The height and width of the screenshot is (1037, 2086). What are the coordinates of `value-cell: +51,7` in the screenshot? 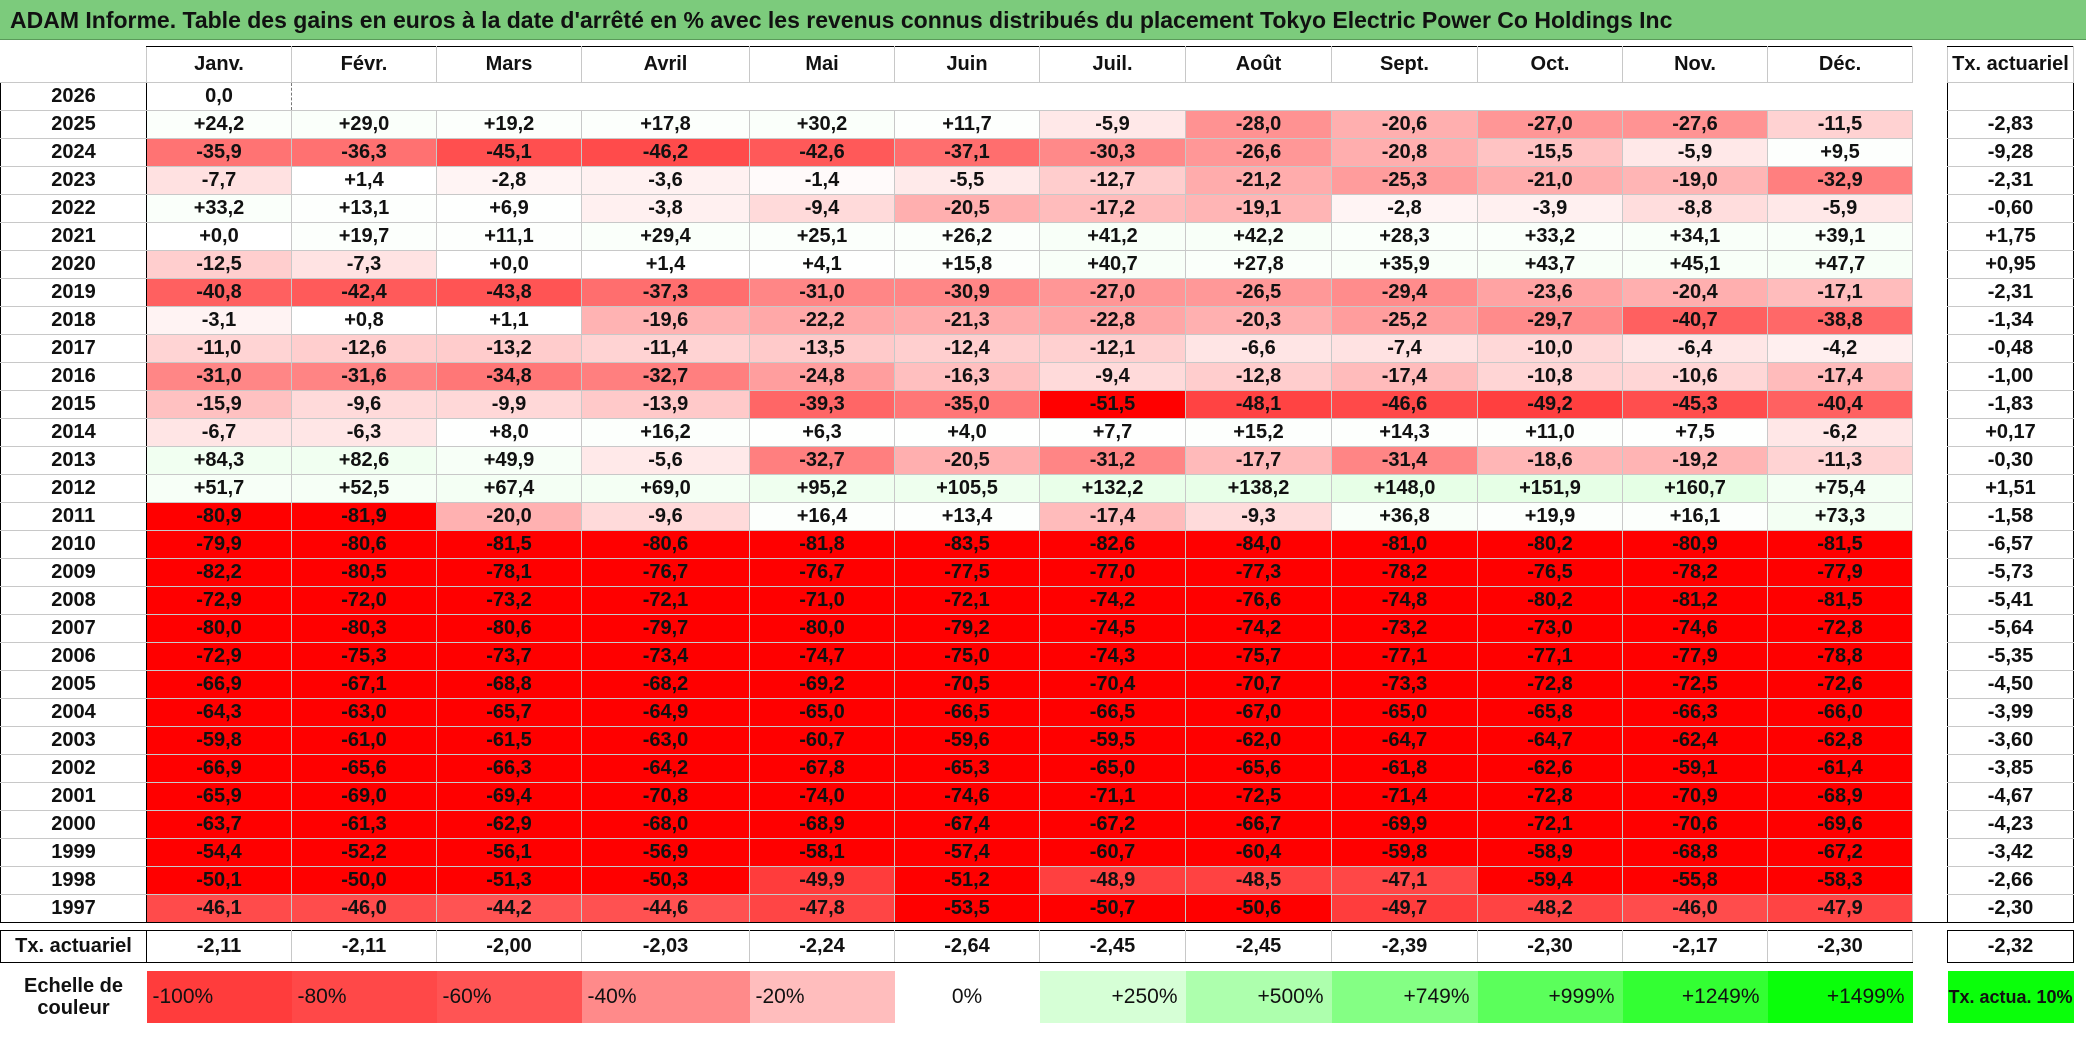 It's located at (219, 488).